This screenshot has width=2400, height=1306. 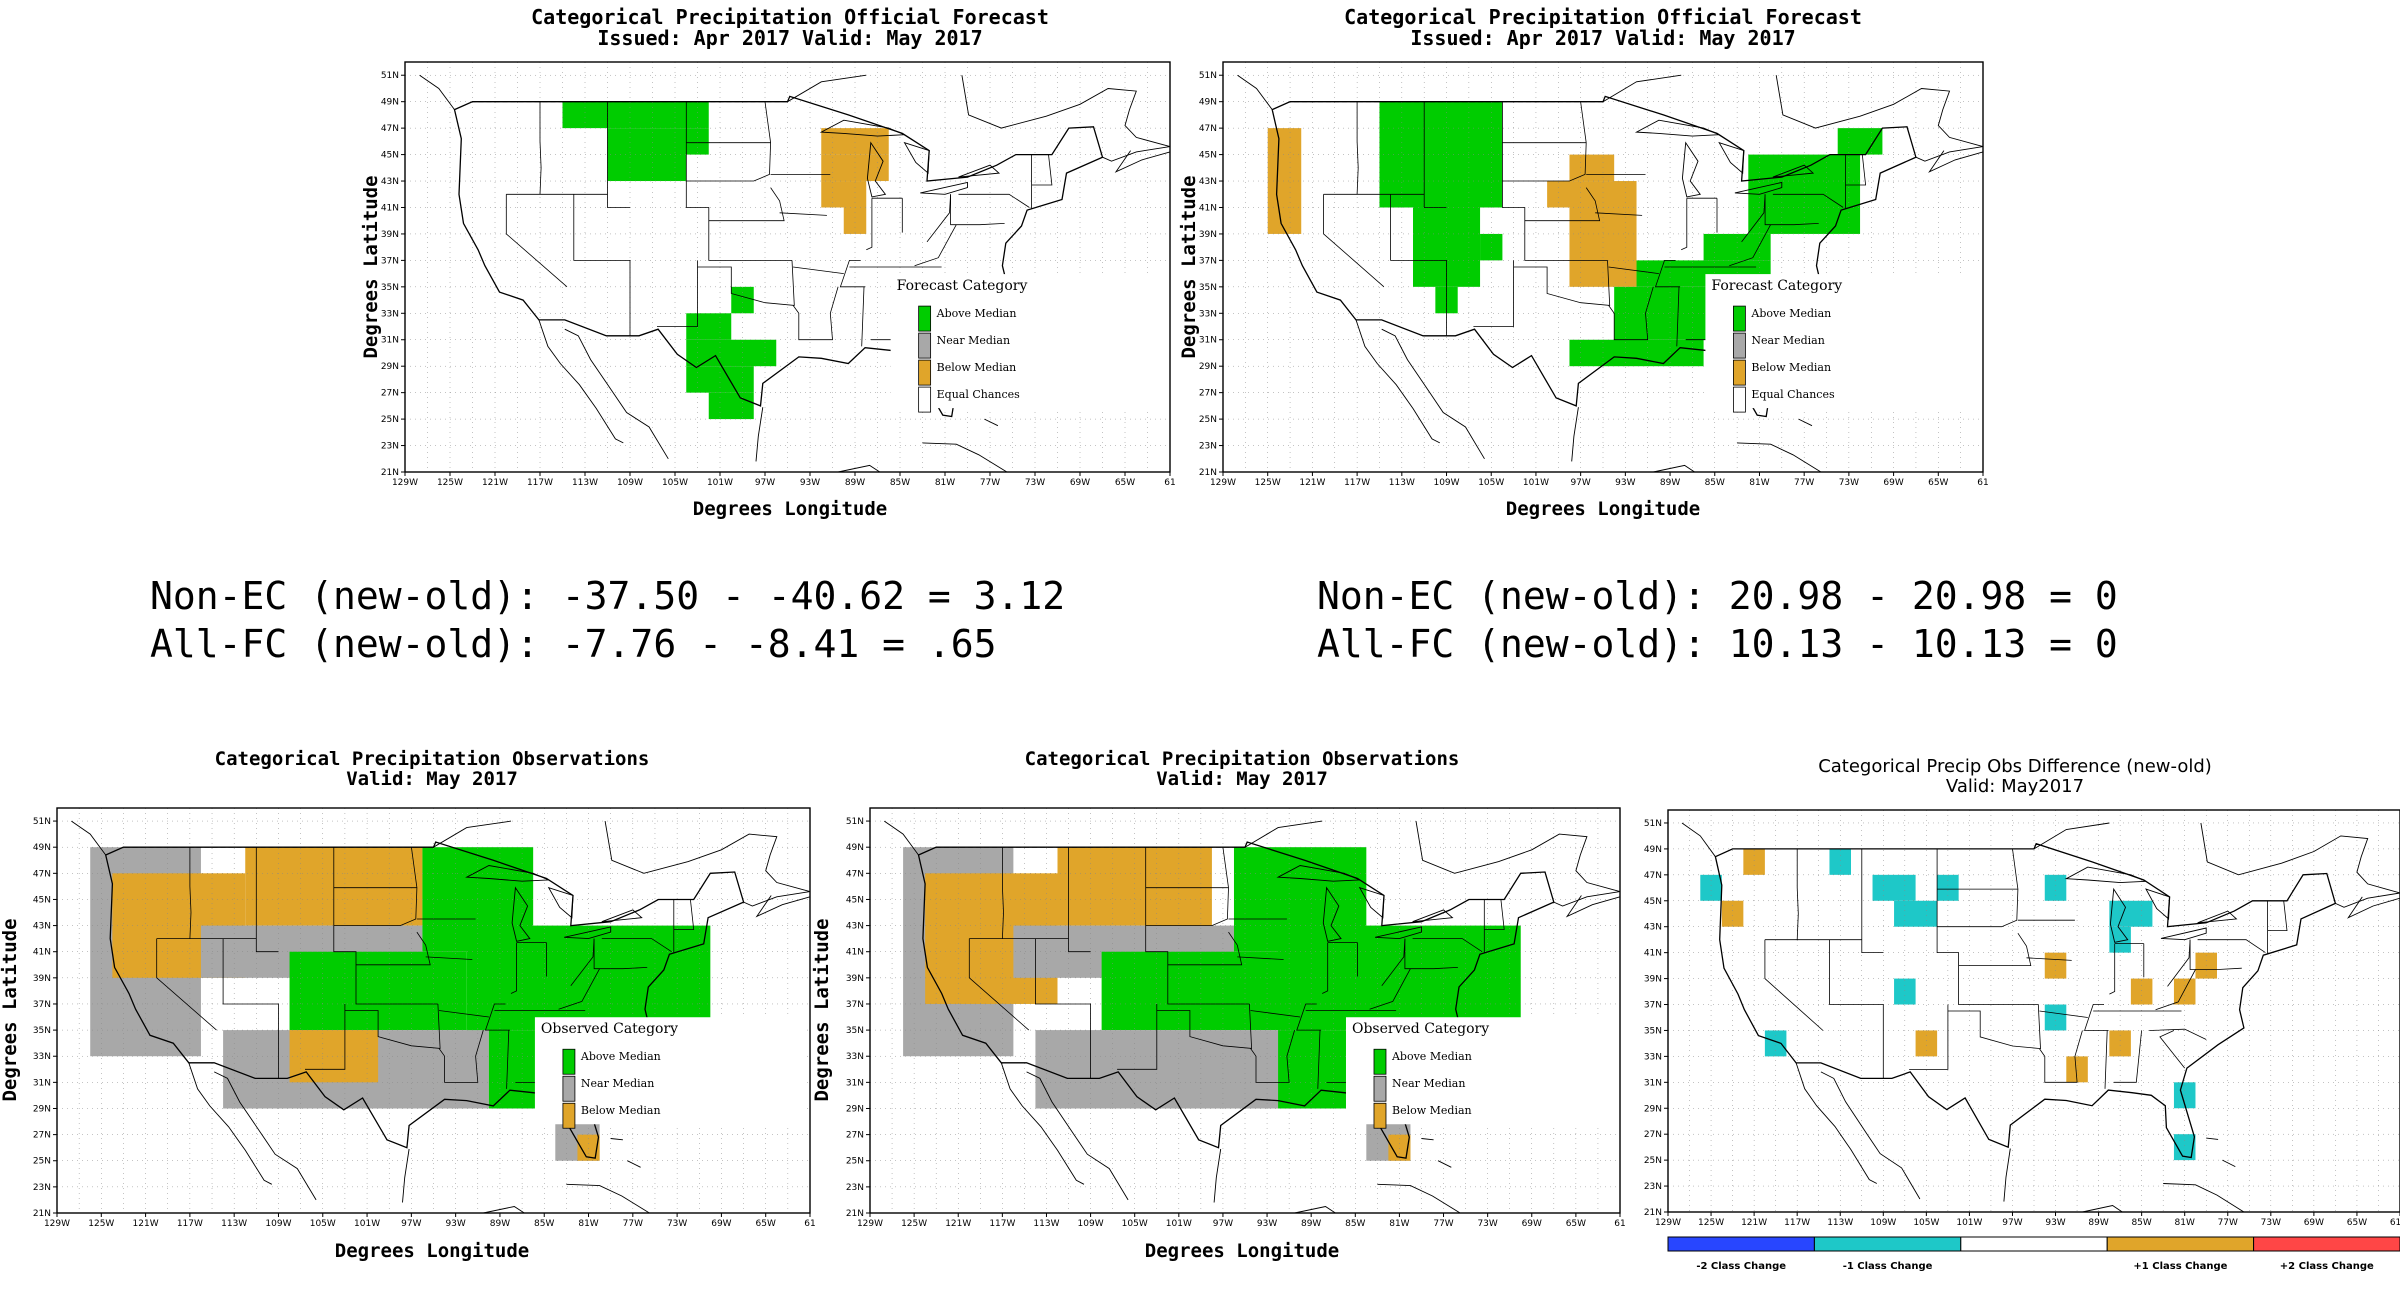 What do you see at coordinates (1619, 1224) in the screenshot?
I see `x-tick-label: 61` at bounding box center [1619, 1224].